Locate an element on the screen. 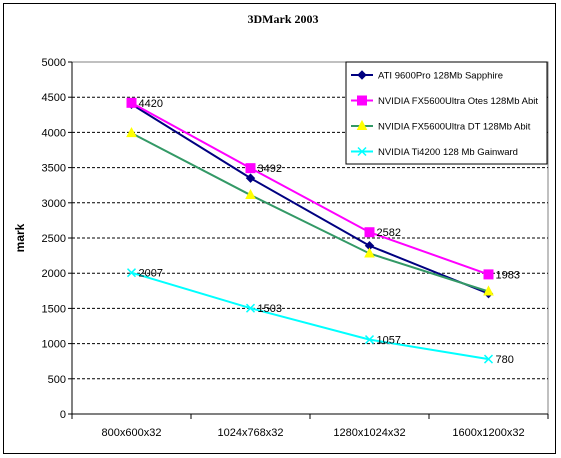 This screenshot has height=458, width=561. legend-item: NVIDIA FX5600Ultra DT 128Mb Abit is located at coordinates (441, 126).